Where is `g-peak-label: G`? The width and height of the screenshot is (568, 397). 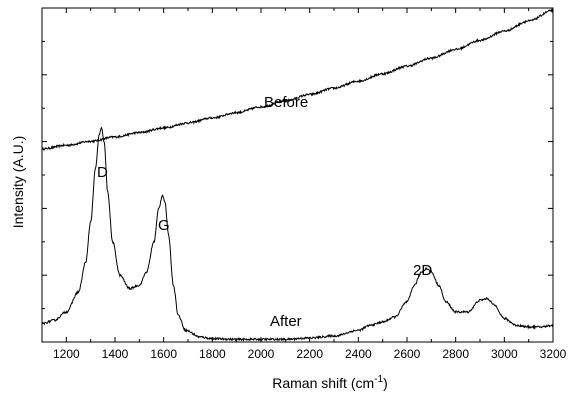
g-peak-label: G is located at coordinates (164, 225).